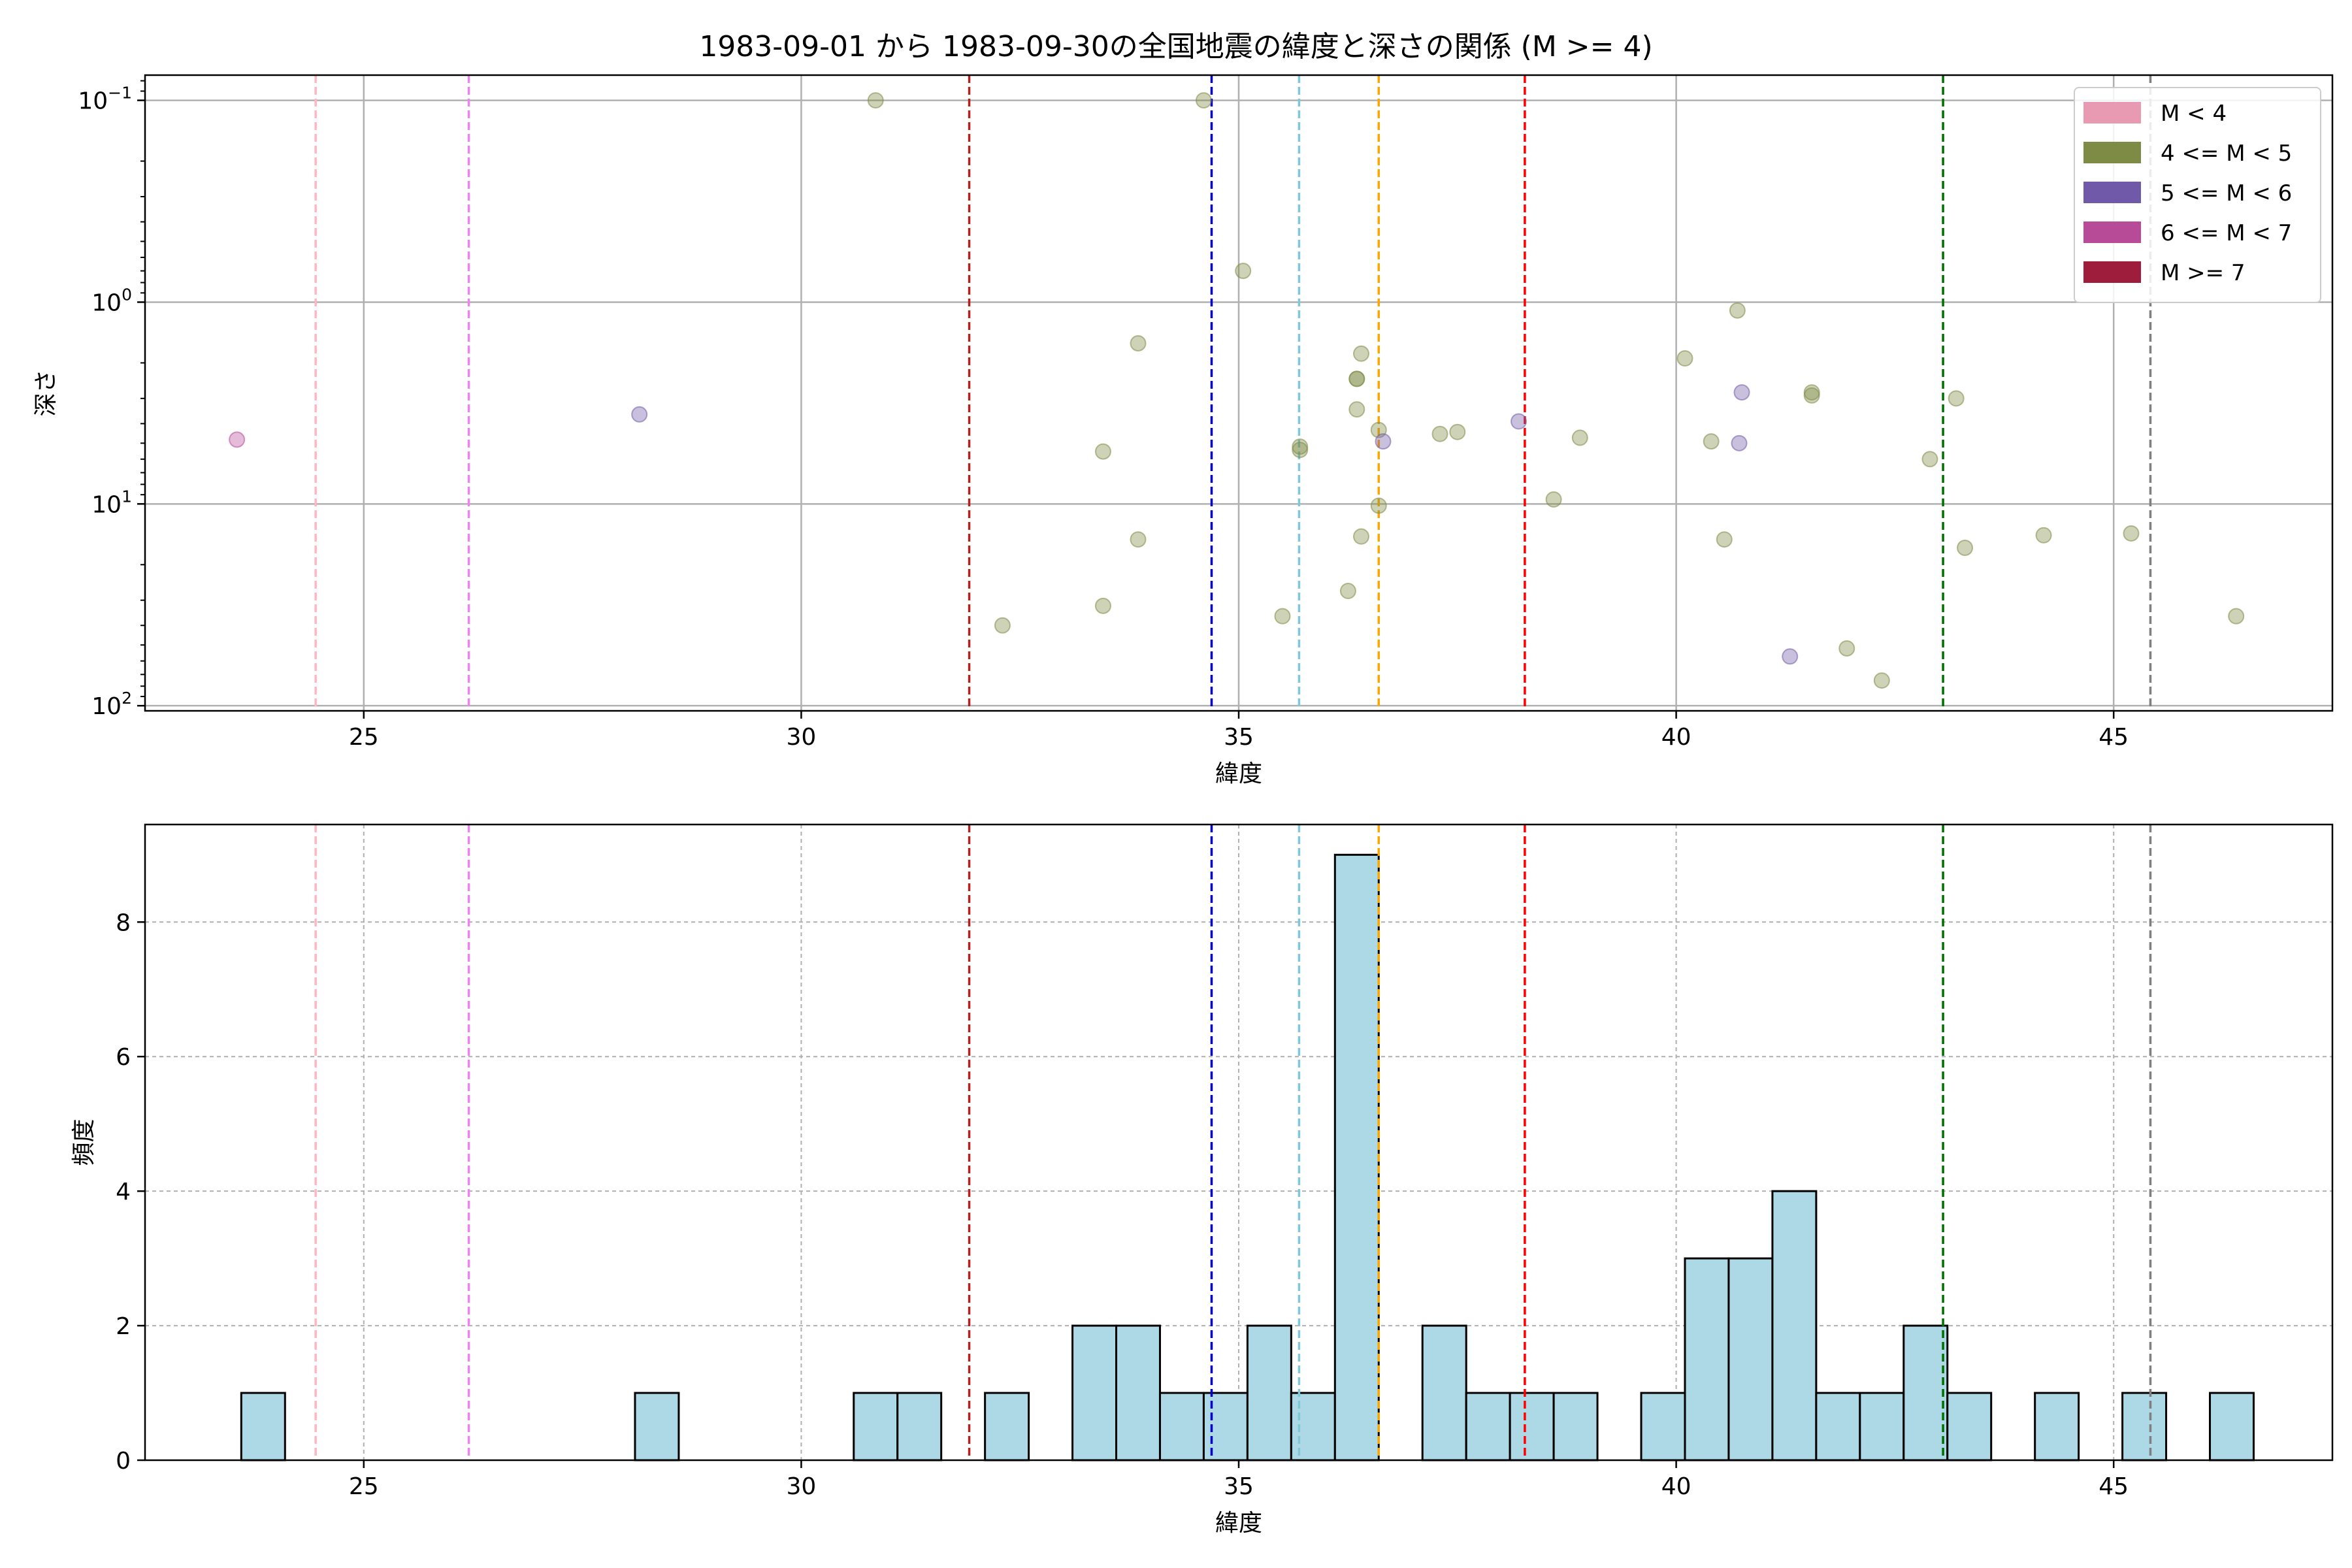 The width and height of the screenshot is (2352, 1568). I want to click on histogram-y-ticks: 0 2 4 6 8, so click(130, 1192).